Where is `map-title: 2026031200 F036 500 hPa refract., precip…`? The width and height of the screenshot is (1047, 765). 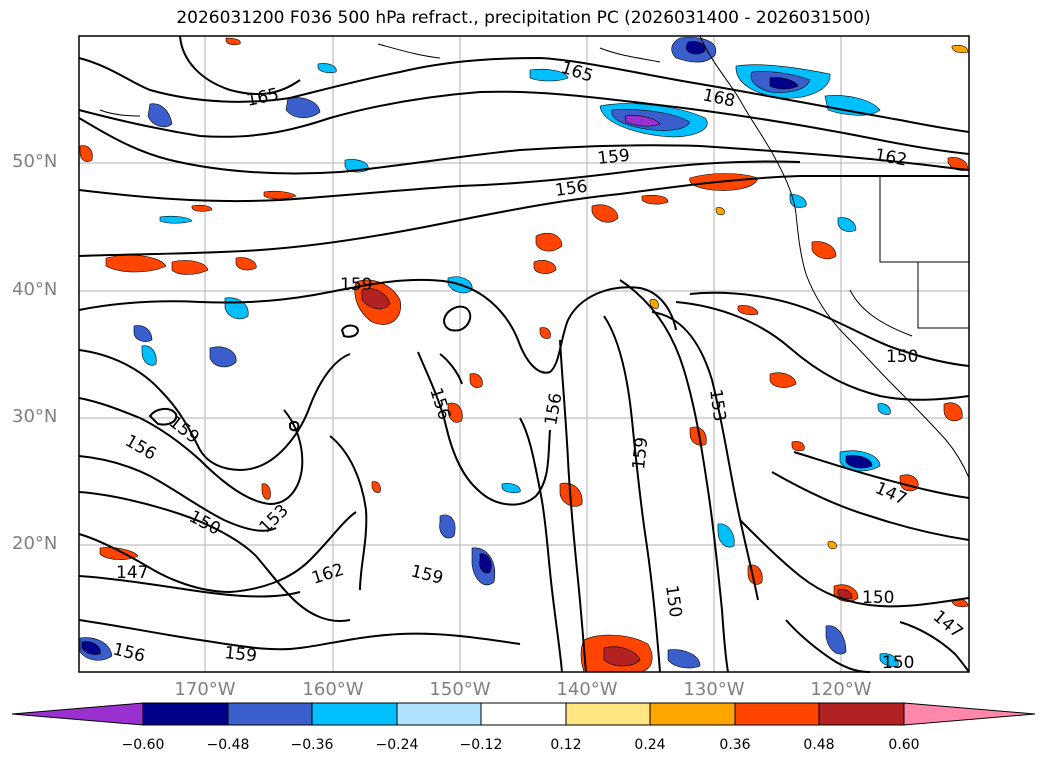
map-title: 2026031200 F036 500 hPa refract., precip… is located at coordinates (523, 18).